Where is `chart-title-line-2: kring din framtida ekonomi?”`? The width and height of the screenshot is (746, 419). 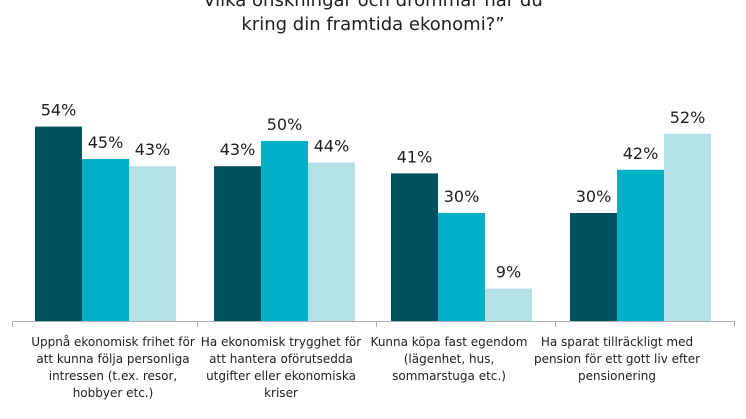 chart-title-line-2: kring din framtida ekonomi?” is located at coordinates (373, 24).